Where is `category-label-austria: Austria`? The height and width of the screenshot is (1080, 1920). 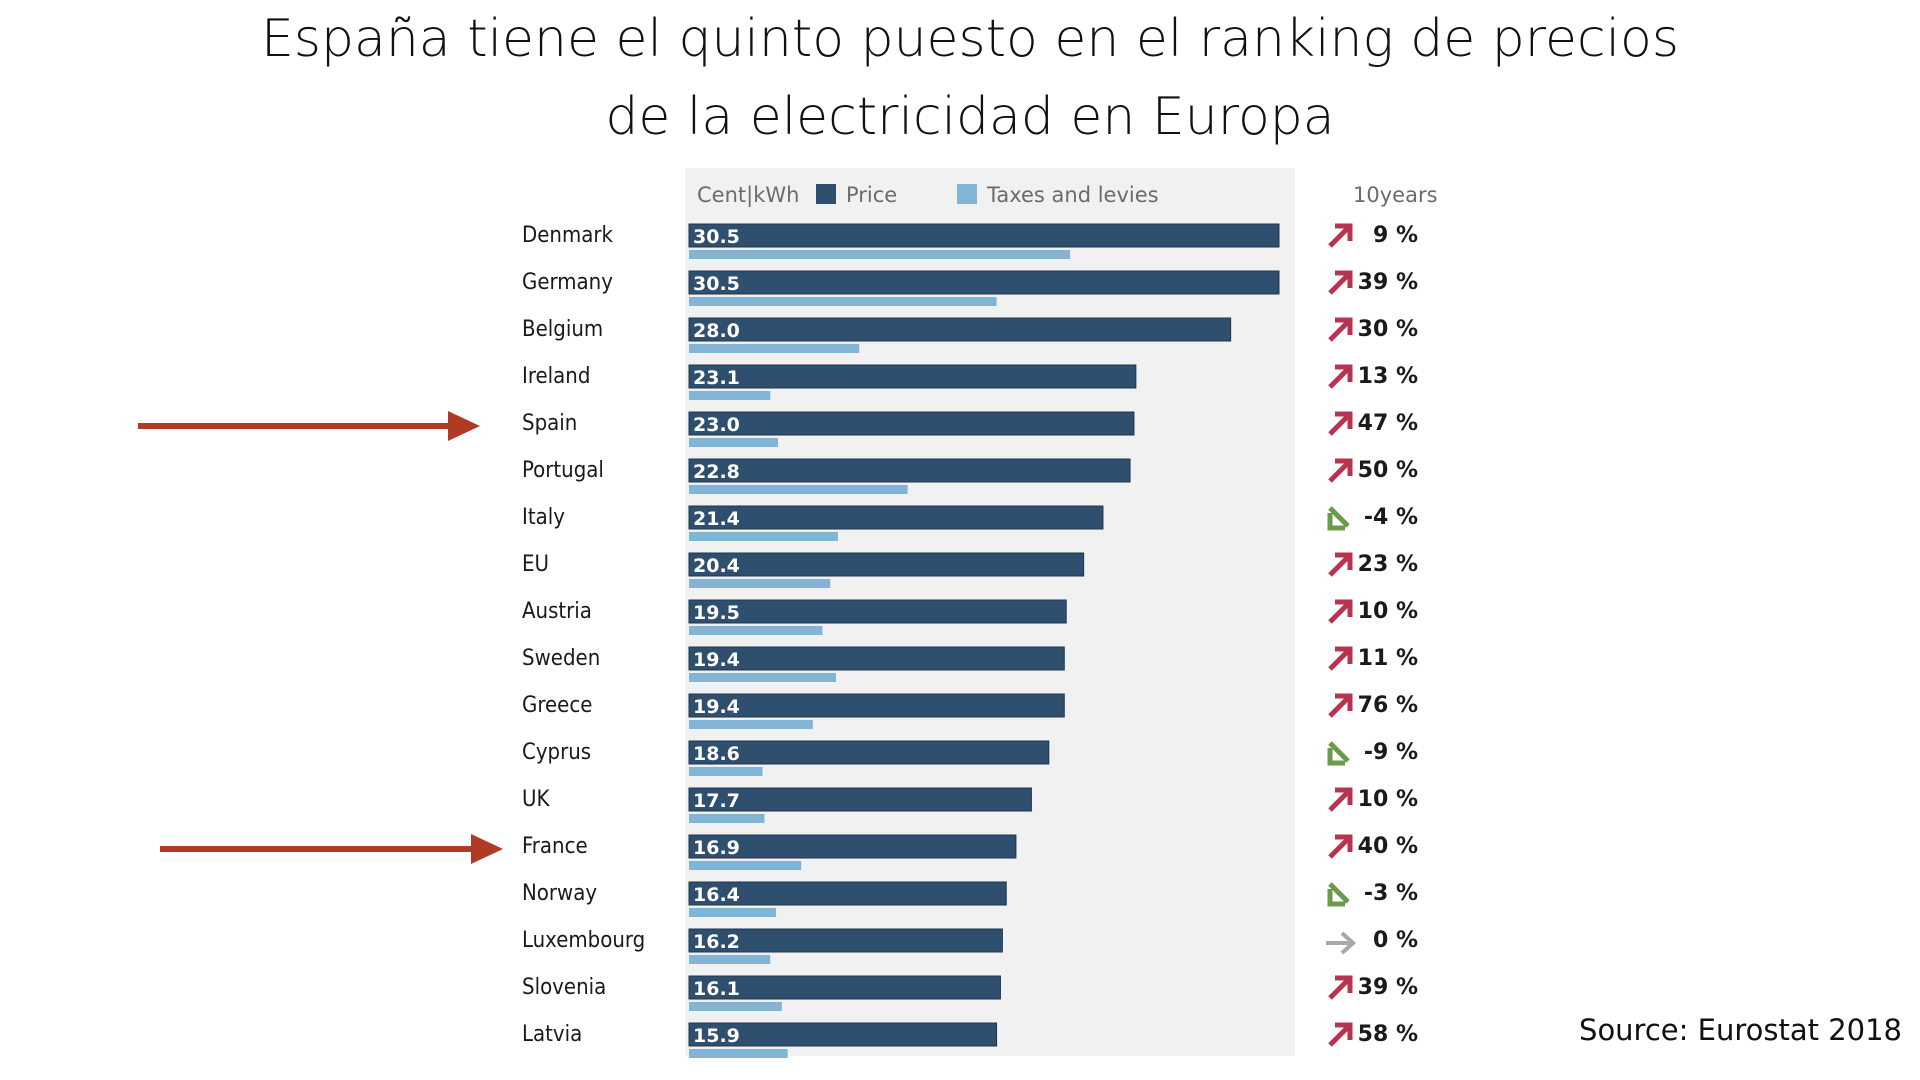
category-label-austria: Austria is located at coordinates (557, 611).